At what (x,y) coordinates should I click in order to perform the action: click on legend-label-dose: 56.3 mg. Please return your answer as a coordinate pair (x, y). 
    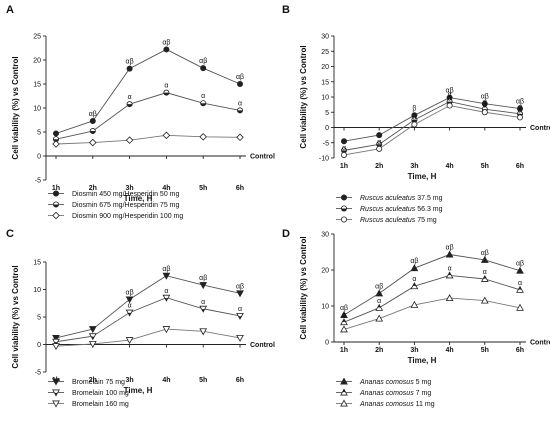
    Looking at the image, I should click on (428, 209).